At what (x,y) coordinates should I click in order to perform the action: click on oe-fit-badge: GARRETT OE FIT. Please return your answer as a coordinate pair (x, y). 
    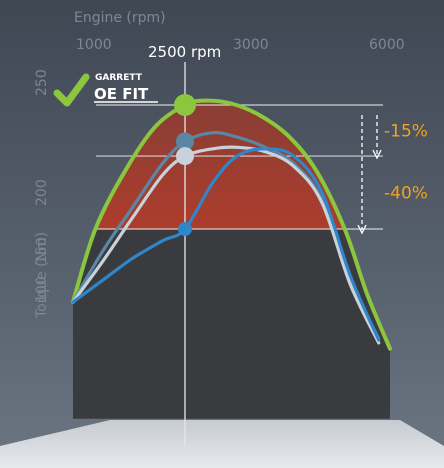
    Looking at the image, I should click on (105, 90).